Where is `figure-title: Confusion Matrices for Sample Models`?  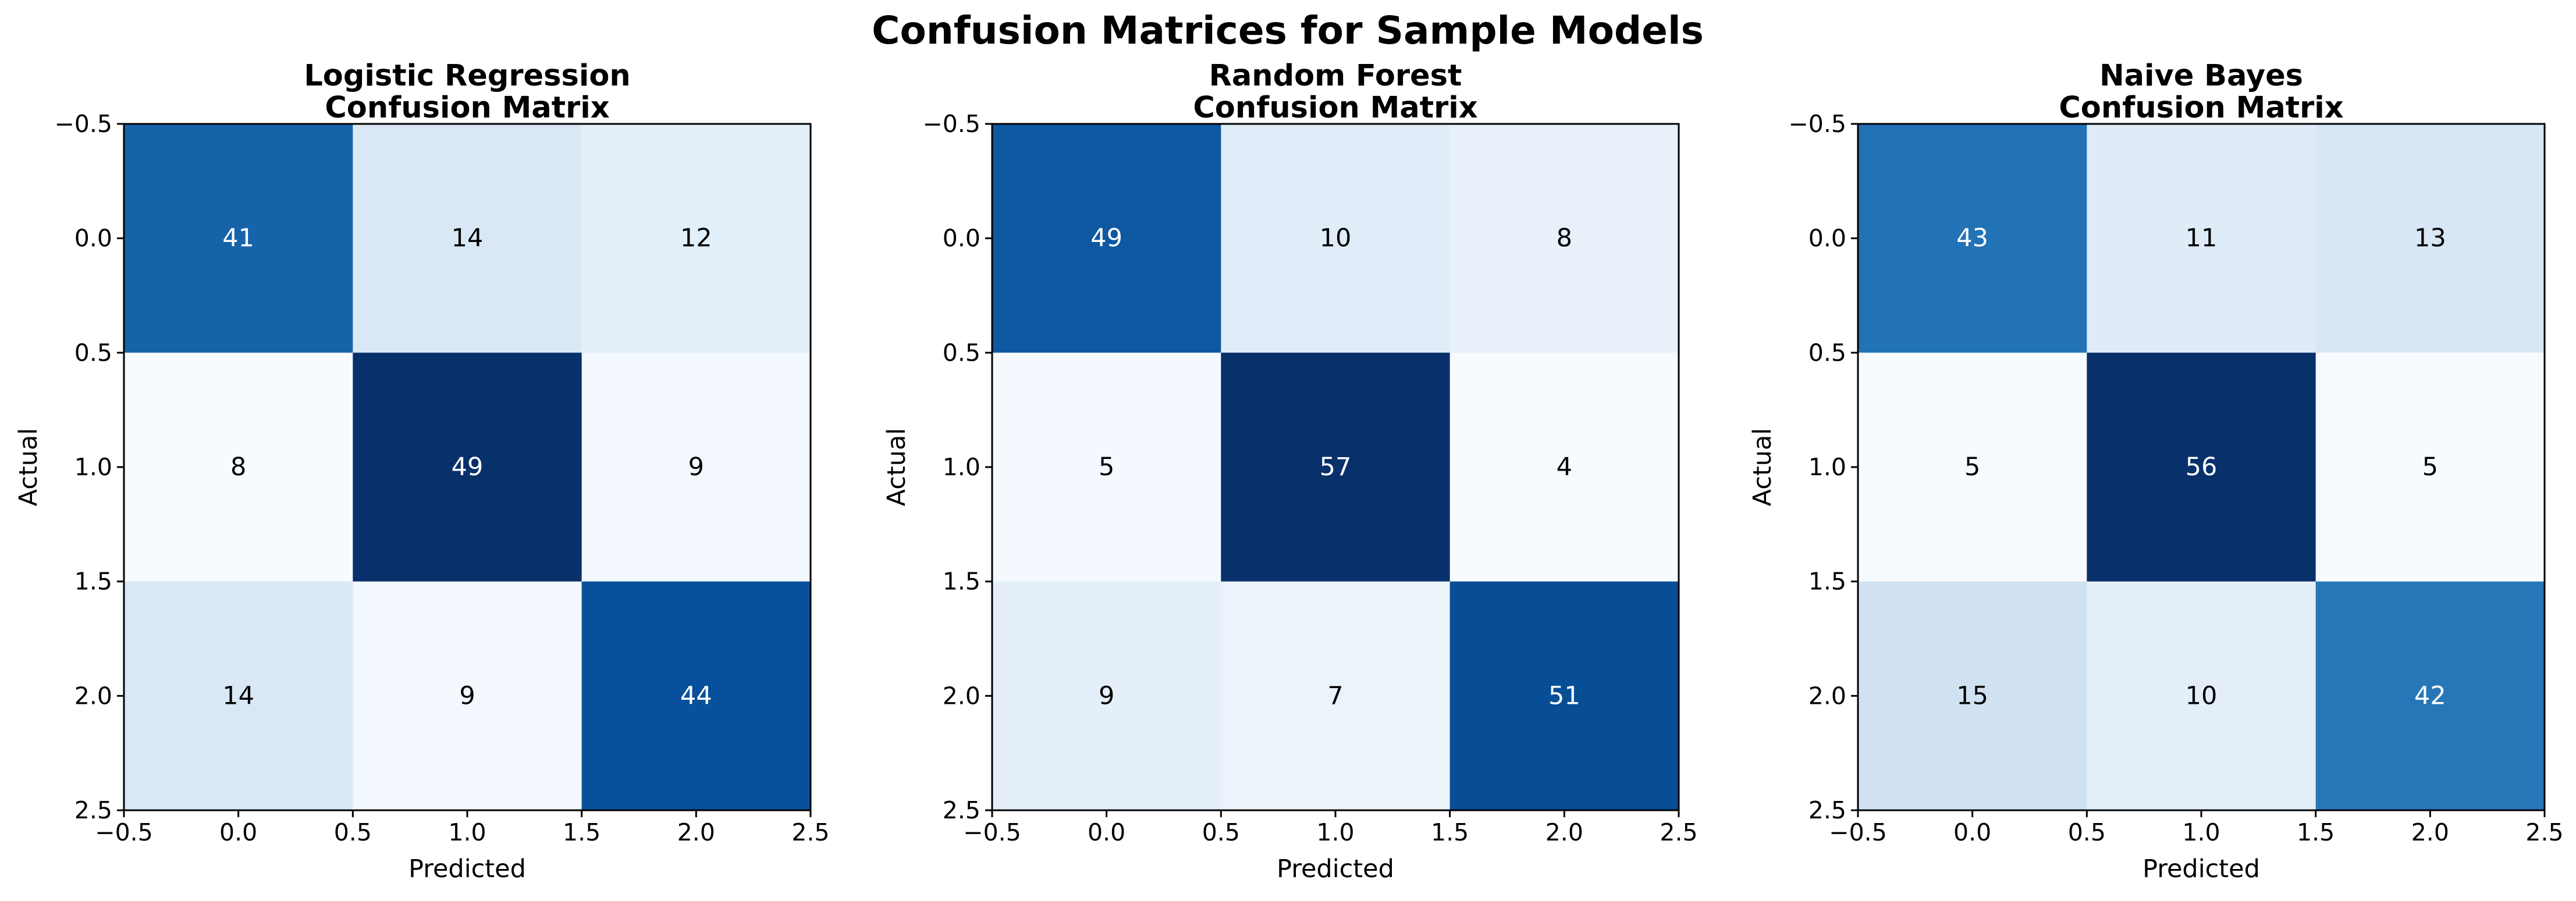
figure-title: Confusion Matrices for Sample Models is located at coordinates (1288, 31).